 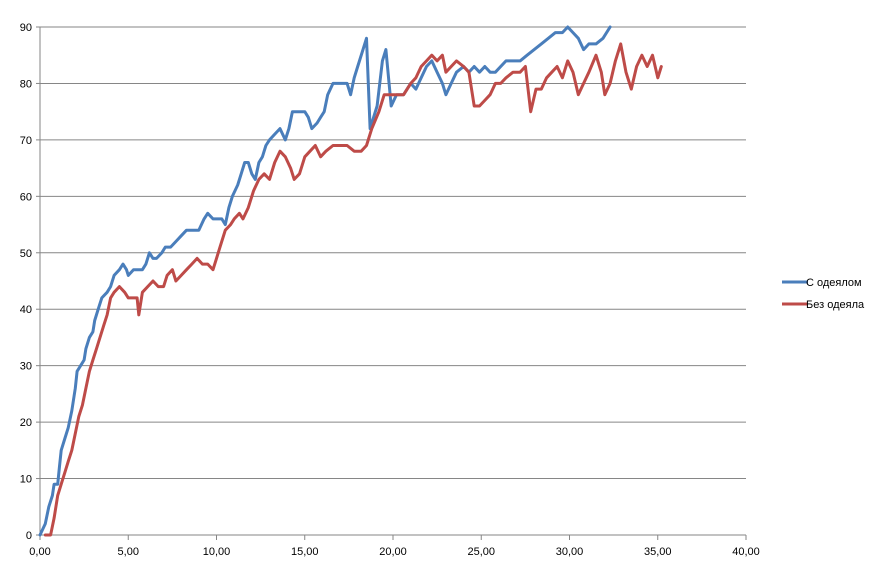 What do you see at coordinates (39, 552) in the screenshot?
I see `x-tick-label: 0,00` at bounding box center [39, 552].